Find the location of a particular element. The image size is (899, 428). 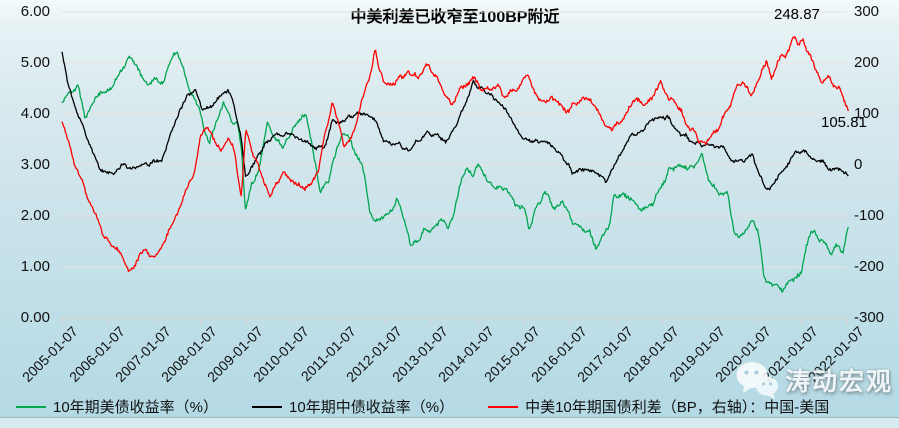

left-axis-tick-label: 3.00 is located at coordinates (35, 164).